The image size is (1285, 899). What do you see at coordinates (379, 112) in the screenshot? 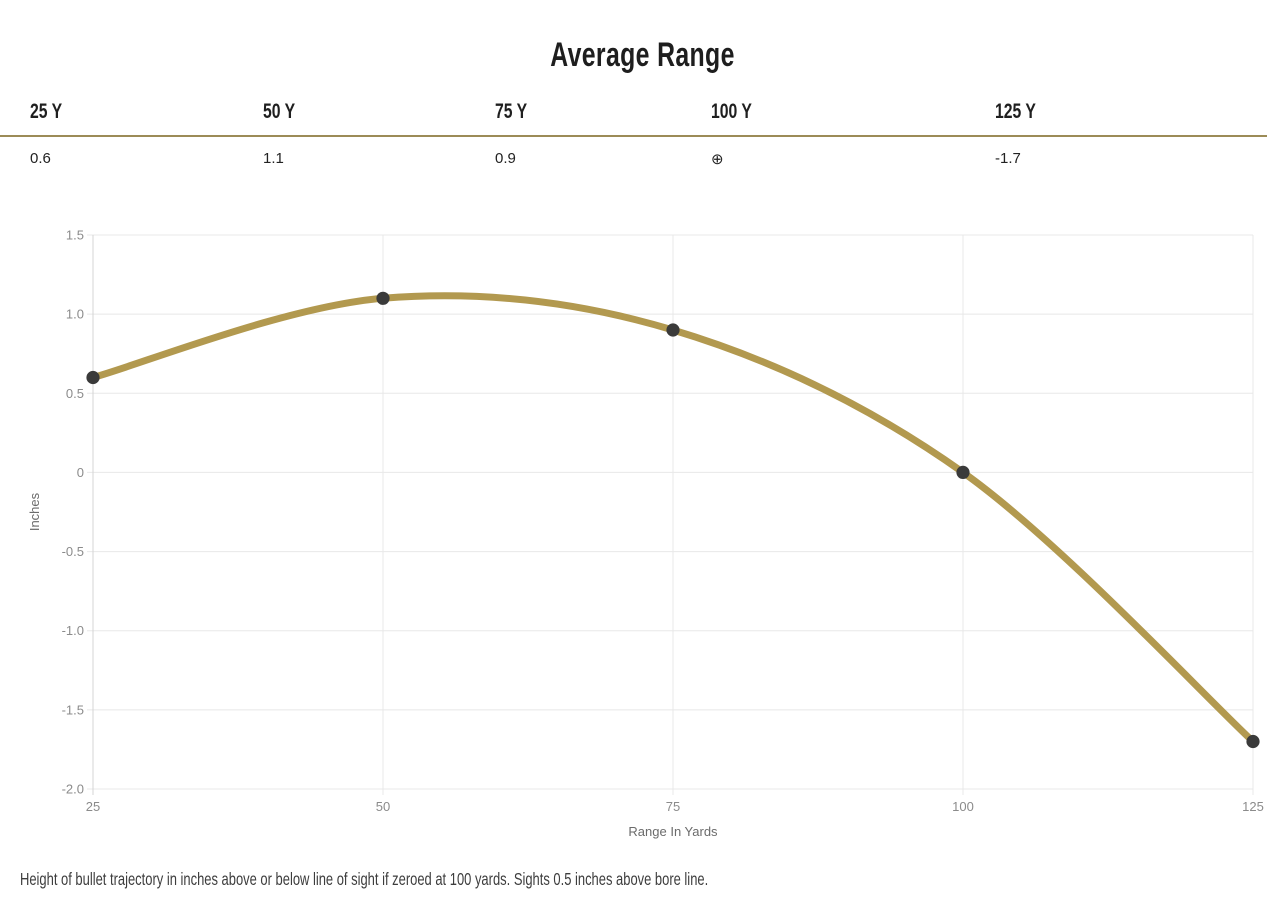
I see `table-header-50y: 50 Y` at bounding box center [379, 112].